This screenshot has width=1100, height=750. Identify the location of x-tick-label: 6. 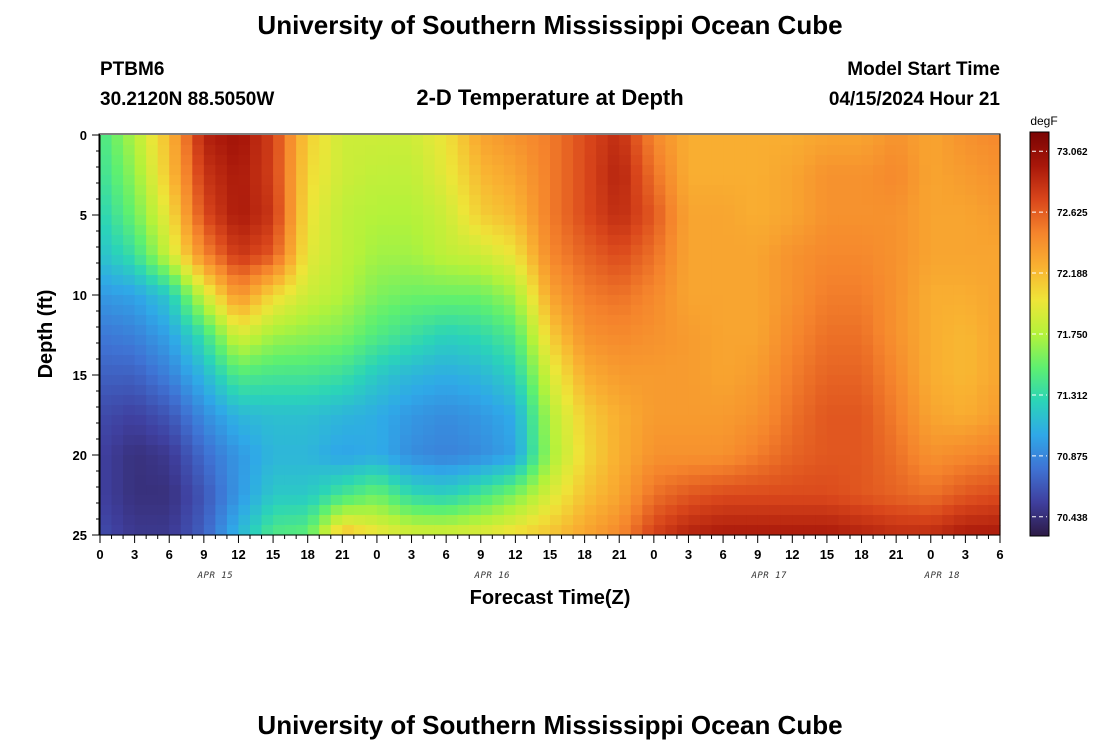
(999, 554).